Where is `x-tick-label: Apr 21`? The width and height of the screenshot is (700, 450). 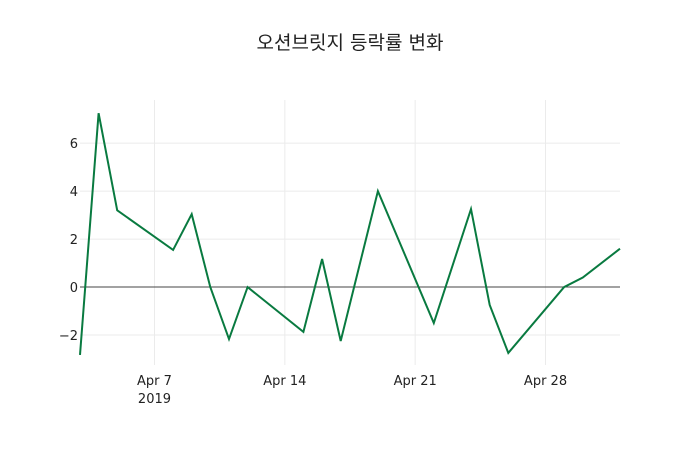
x-tick-label: Apr 21 is located at coordinates (415, 381).